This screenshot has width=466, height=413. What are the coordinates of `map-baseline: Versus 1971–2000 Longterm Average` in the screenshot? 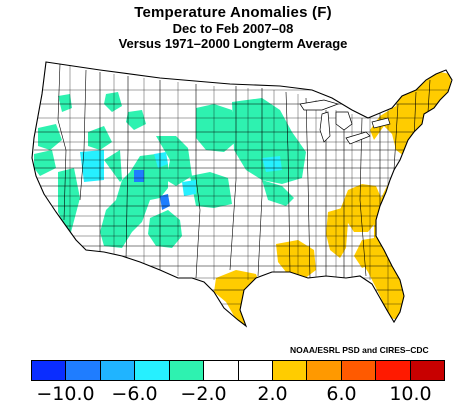 It's located at (233, 43).